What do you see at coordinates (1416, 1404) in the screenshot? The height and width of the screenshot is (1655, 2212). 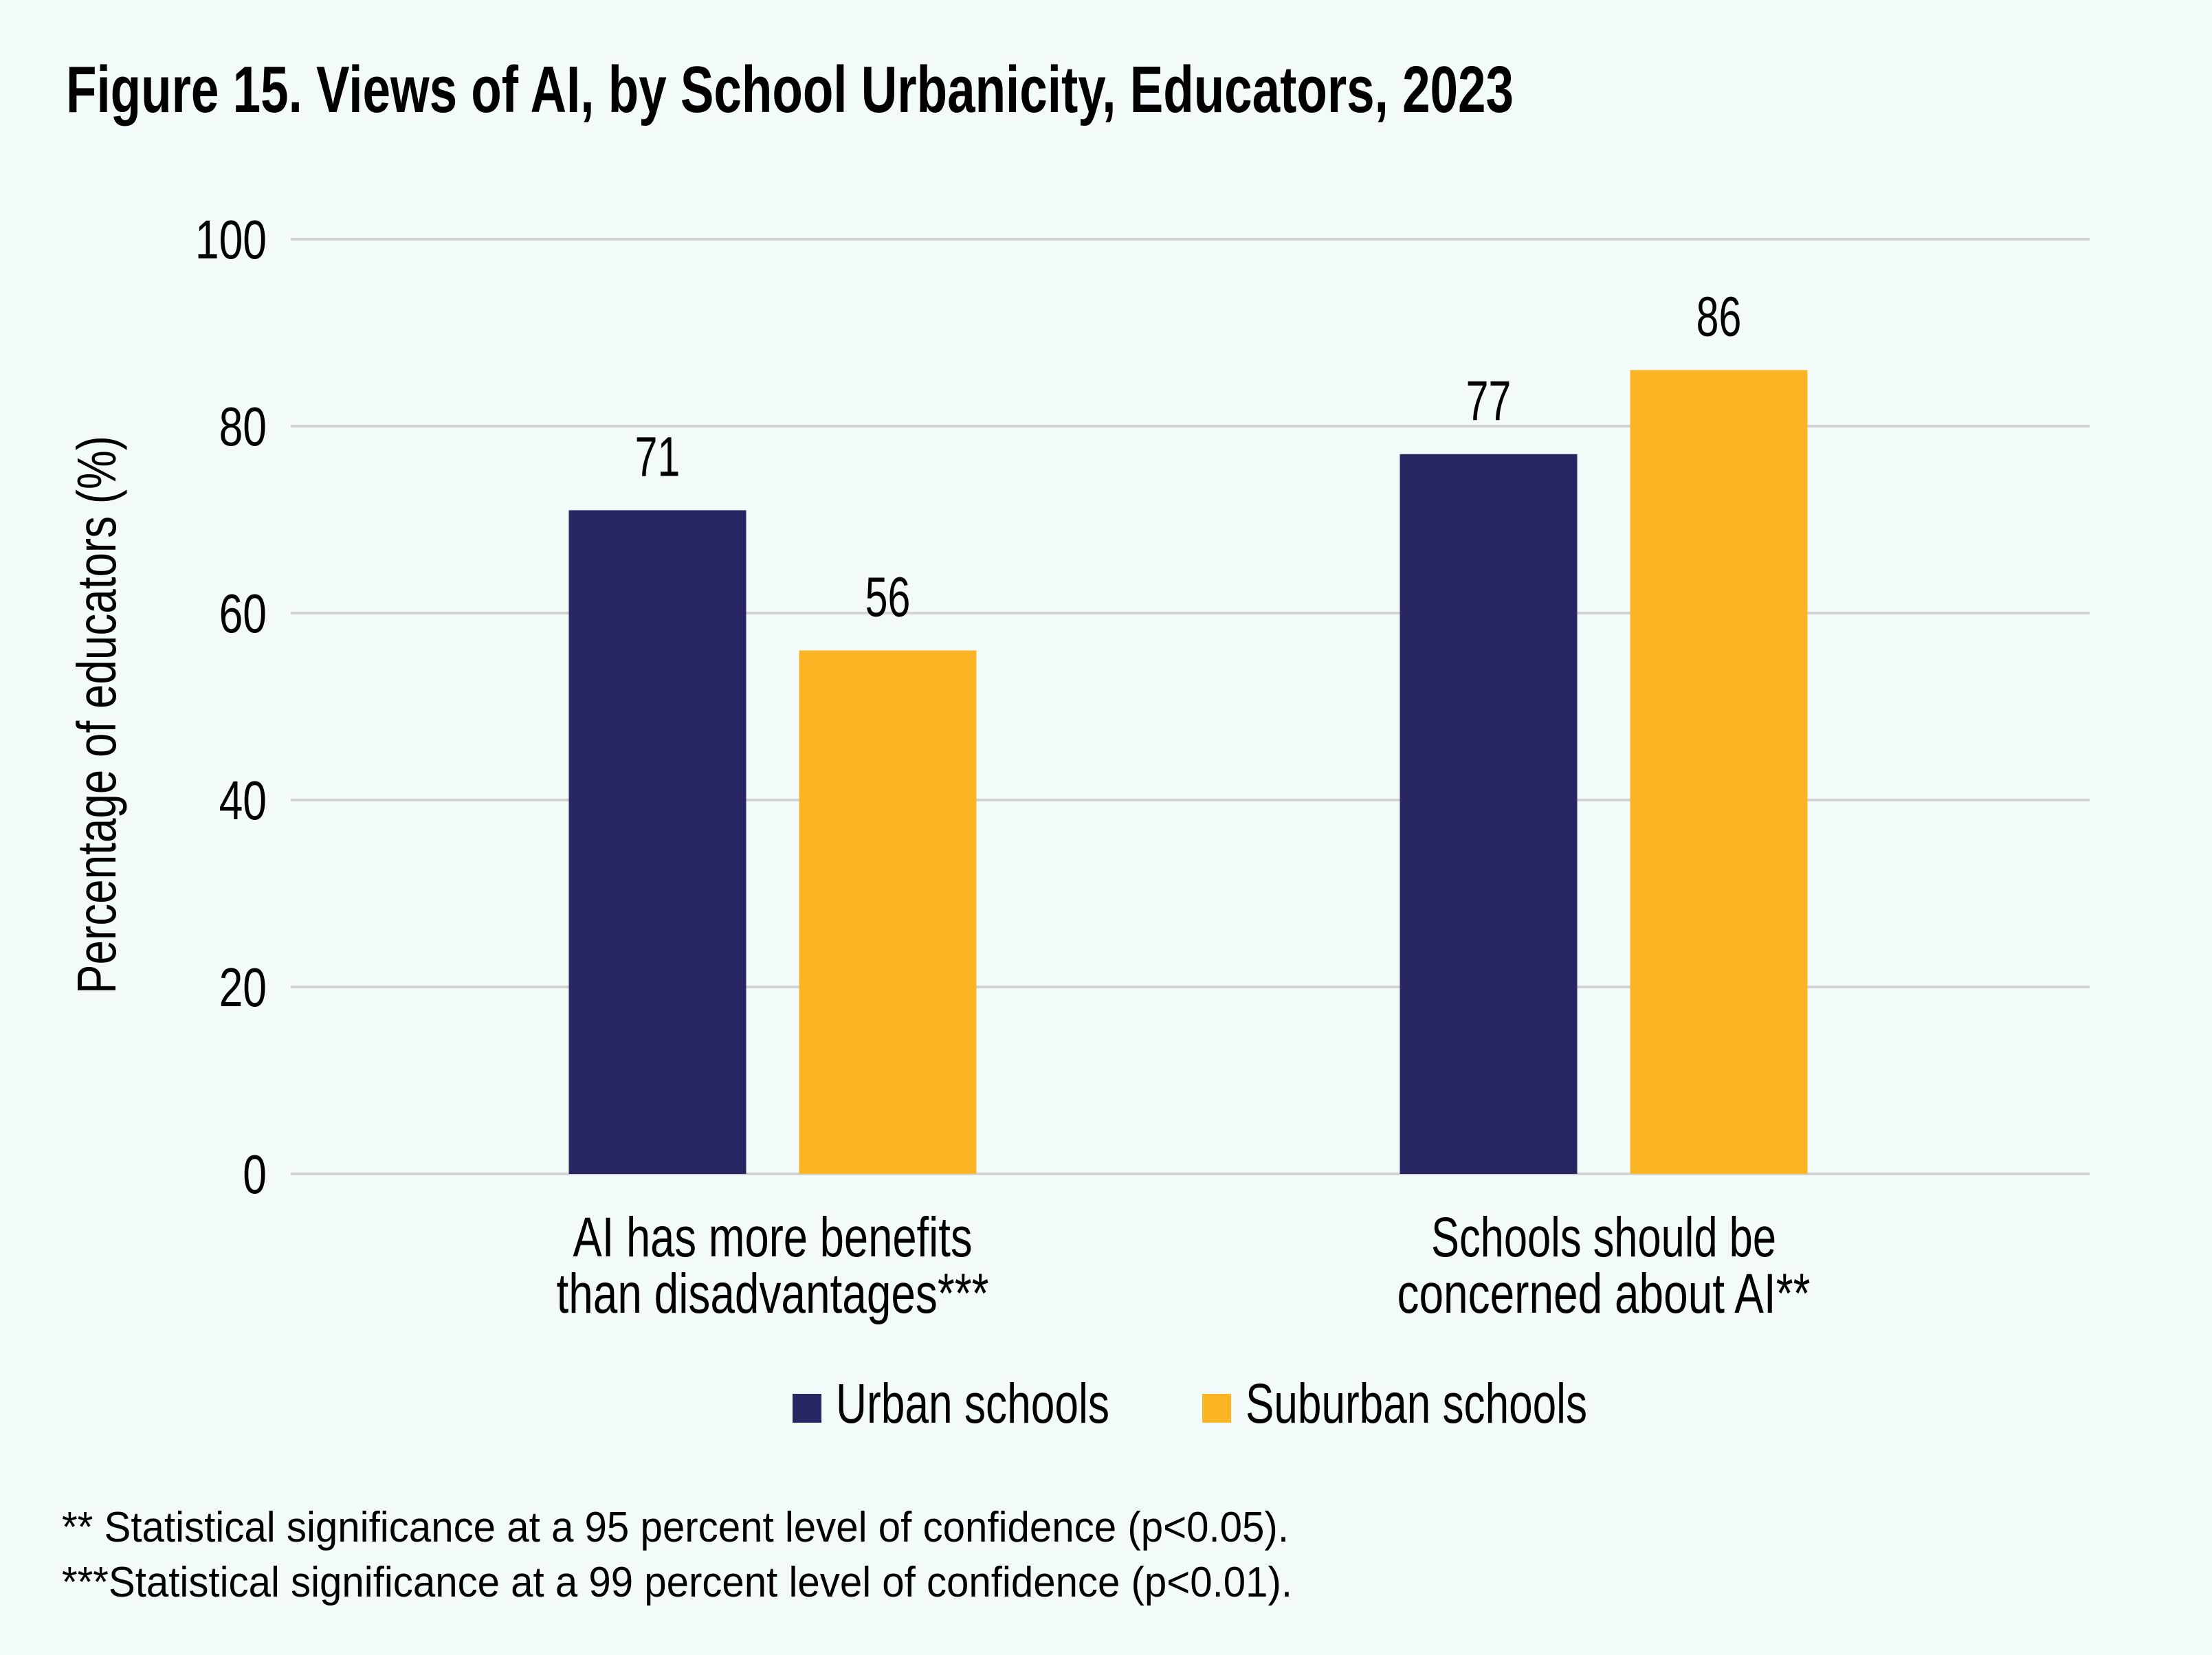 I see `legend-label-suburban: Suburban schools` at bounding box center [1416, 1404].